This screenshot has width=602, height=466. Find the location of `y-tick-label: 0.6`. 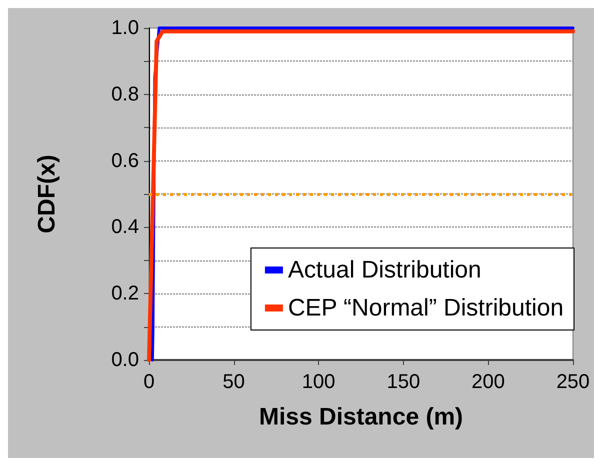

y-tick-label: 0.6 is located at coordinates (125, 161).